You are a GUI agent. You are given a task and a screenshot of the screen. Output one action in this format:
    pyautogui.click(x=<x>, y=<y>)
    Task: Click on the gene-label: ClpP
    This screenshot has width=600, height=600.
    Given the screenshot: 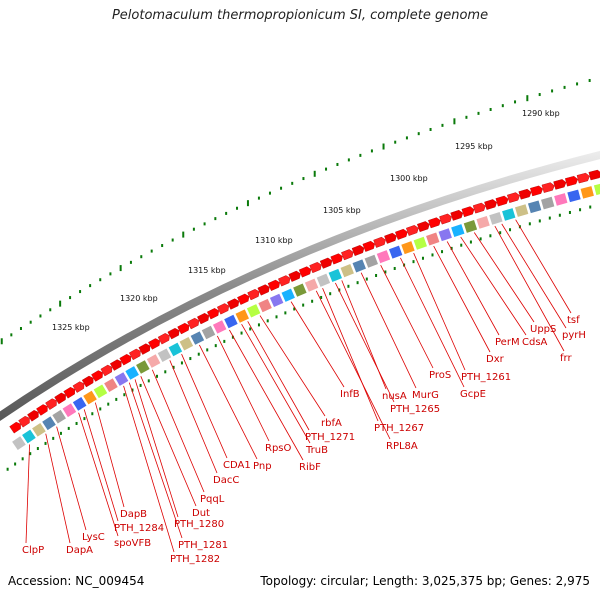 What is the action you would take?
    pyautogui.click(x=33, y=550)
    